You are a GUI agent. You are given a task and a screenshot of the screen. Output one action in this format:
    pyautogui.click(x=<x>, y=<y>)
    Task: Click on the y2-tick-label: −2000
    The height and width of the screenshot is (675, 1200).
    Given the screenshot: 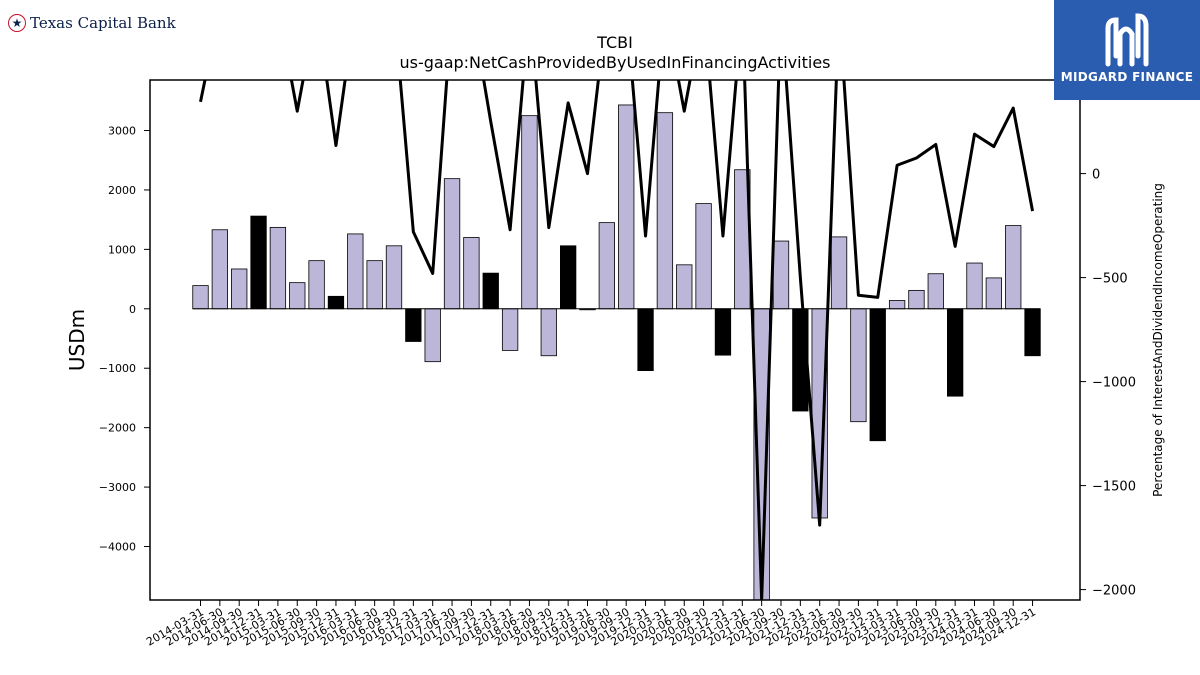 What is the action you would take?
    pyautogui.click(x=1114, y=591)
    